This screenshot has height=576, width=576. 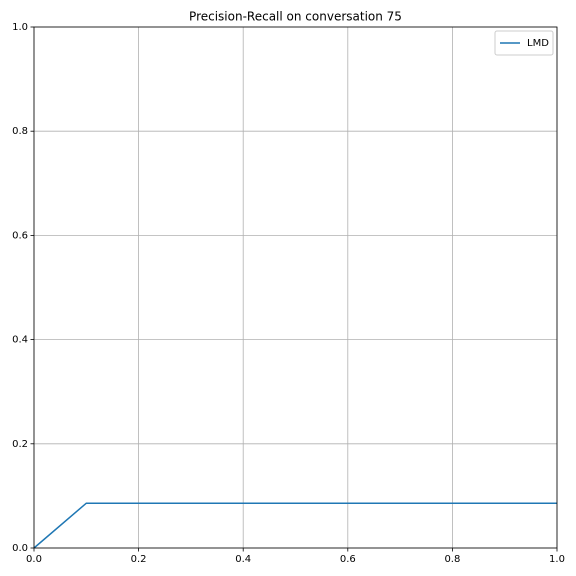 I want to click on legend-label: LMD, so click(x=538, y=43).